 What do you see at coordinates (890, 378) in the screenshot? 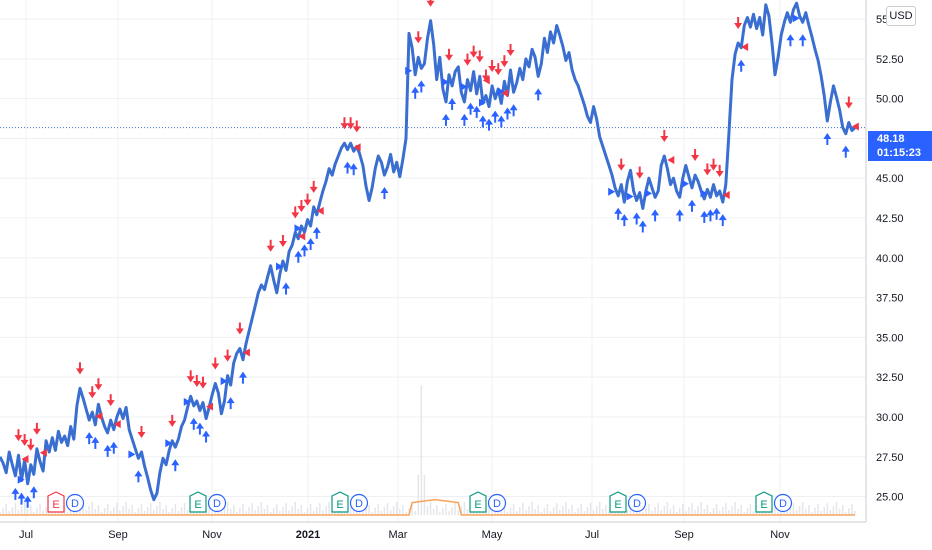
I see `y-tick-label: 32.50` at bounding box center [890, 378].